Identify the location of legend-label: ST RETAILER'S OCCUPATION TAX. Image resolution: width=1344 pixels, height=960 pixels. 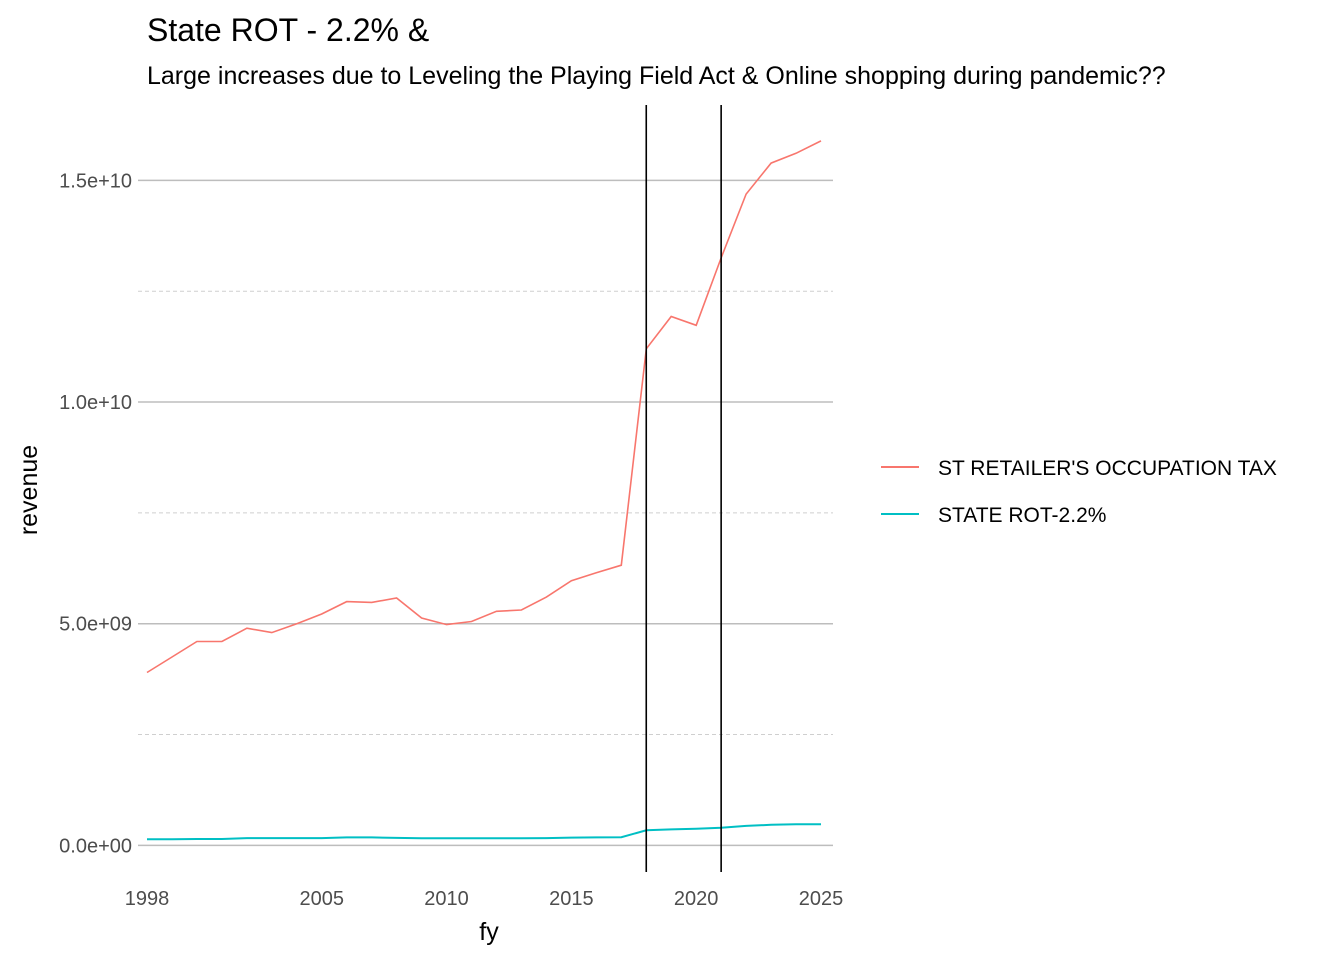
(1107, 468).